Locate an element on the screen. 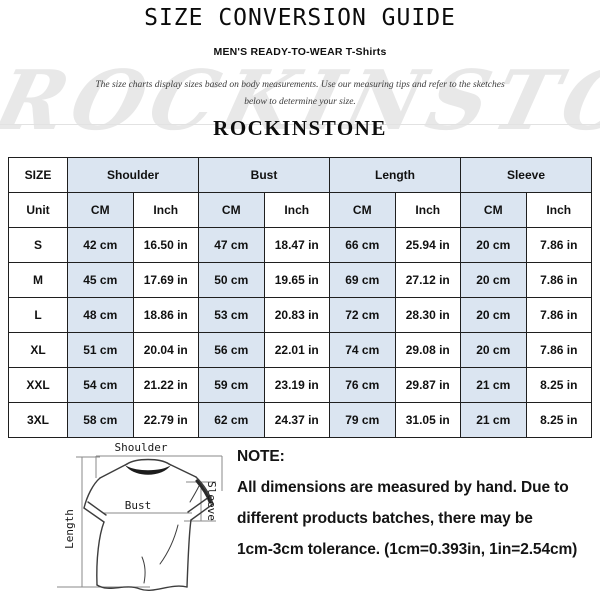  tshirt-sketch is located at coordinates (148, 524).